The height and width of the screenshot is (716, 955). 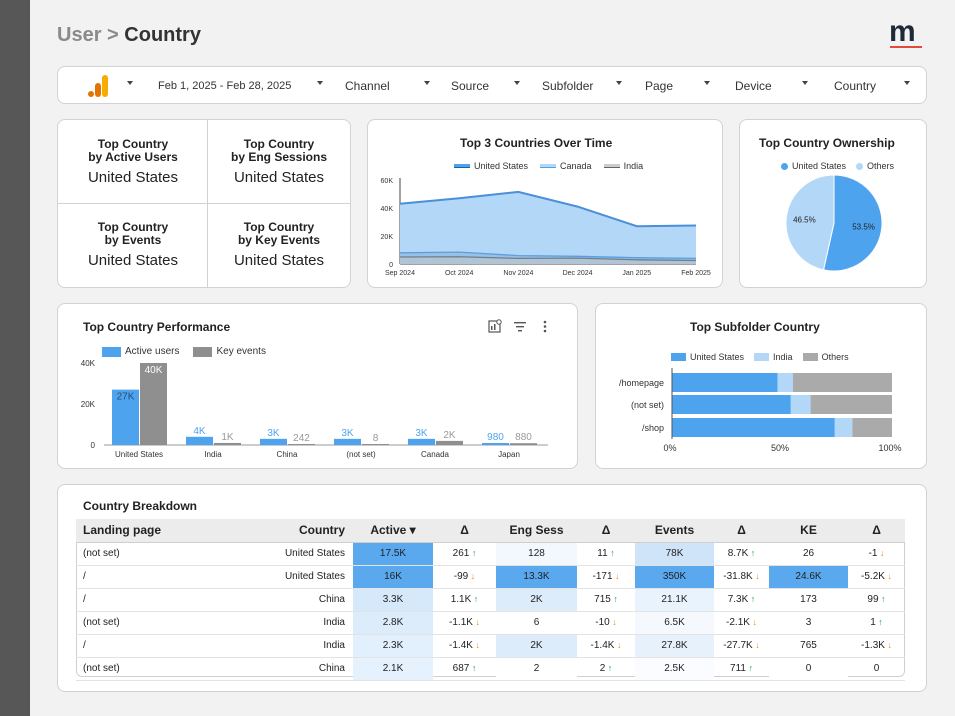 What do you see at coordinates (470, 86) in the screenshot?
I see `filter-source: Source` at bounding box center [470, 86].